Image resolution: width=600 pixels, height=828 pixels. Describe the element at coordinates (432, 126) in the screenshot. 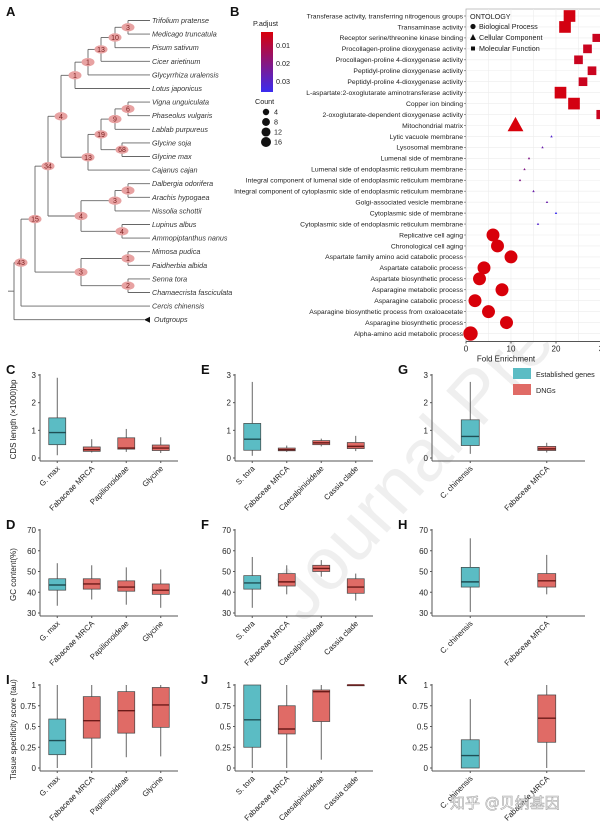

I see `term-label: Mitochondrial matrix` at that location.